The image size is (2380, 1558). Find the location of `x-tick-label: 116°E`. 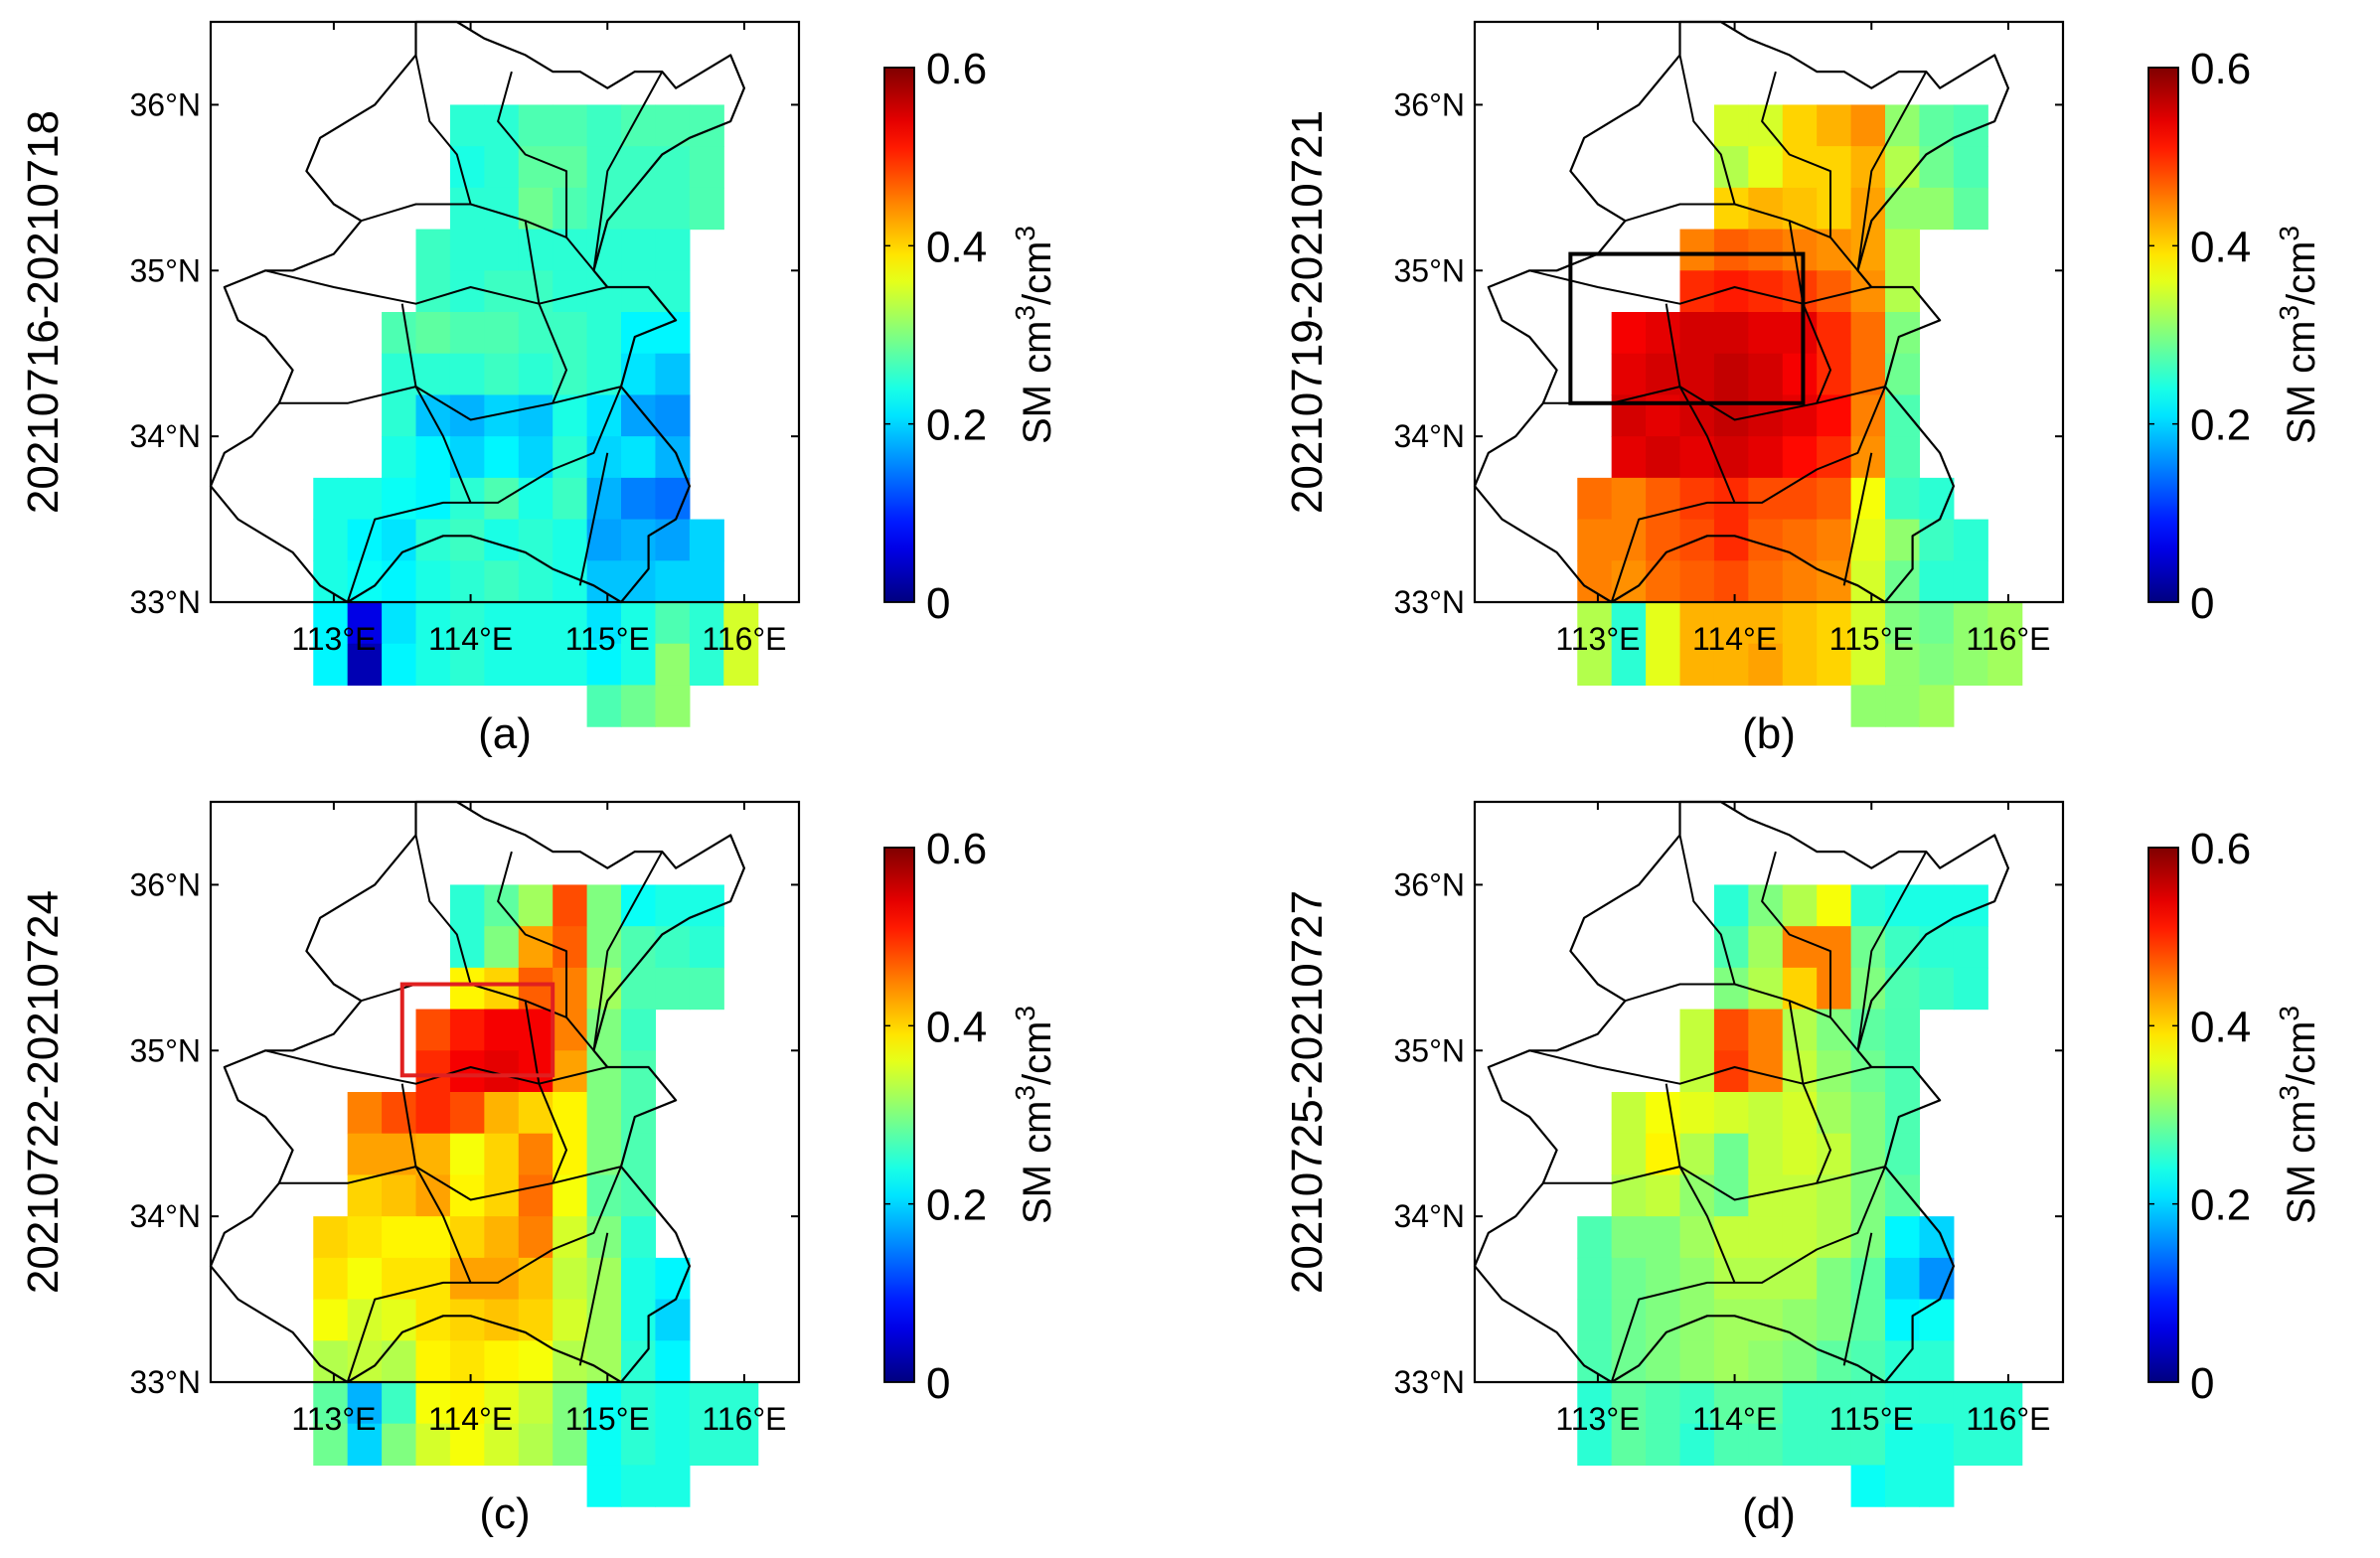

x-tick-label: 116°E is located at coordinates (744, 1419).